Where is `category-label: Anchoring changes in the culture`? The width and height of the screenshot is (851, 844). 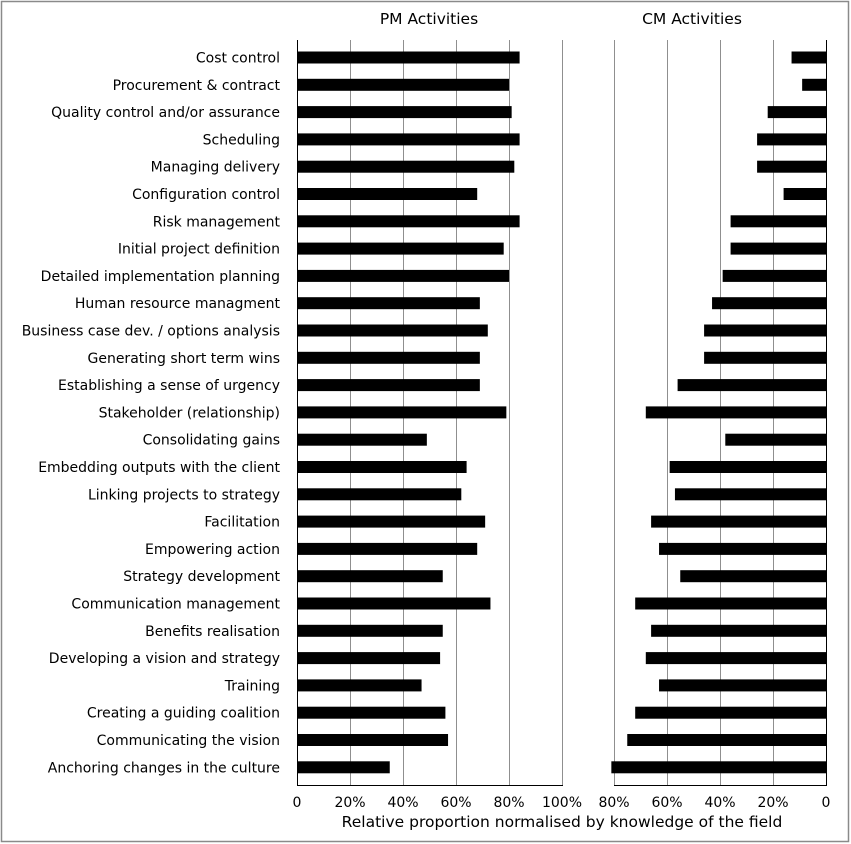 category-label: Anchoring changes in the culture is located at coordinates (164, 768).